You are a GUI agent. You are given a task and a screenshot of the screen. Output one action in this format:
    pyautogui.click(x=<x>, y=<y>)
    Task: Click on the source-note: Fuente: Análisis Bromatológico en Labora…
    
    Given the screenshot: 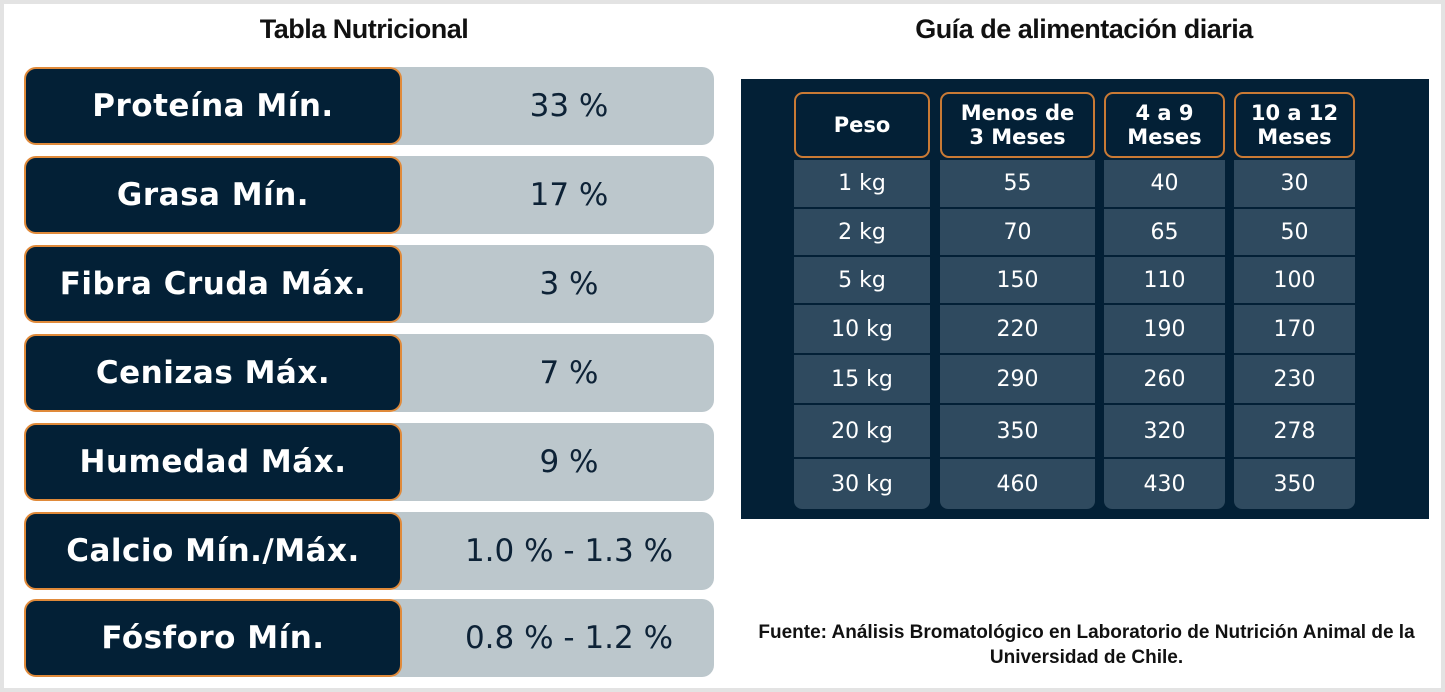 What is the action you would take?
    pyautogui.click(x=1086, y=645)
    